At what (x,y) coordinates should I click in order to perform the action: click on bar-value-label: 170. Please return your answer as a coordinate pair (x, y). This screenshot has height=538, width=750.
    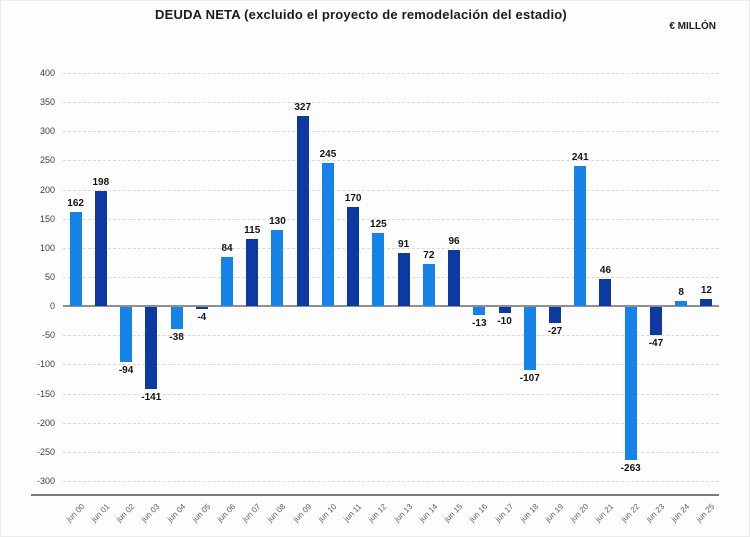
    Looking at the image, I should click on (353, 199).